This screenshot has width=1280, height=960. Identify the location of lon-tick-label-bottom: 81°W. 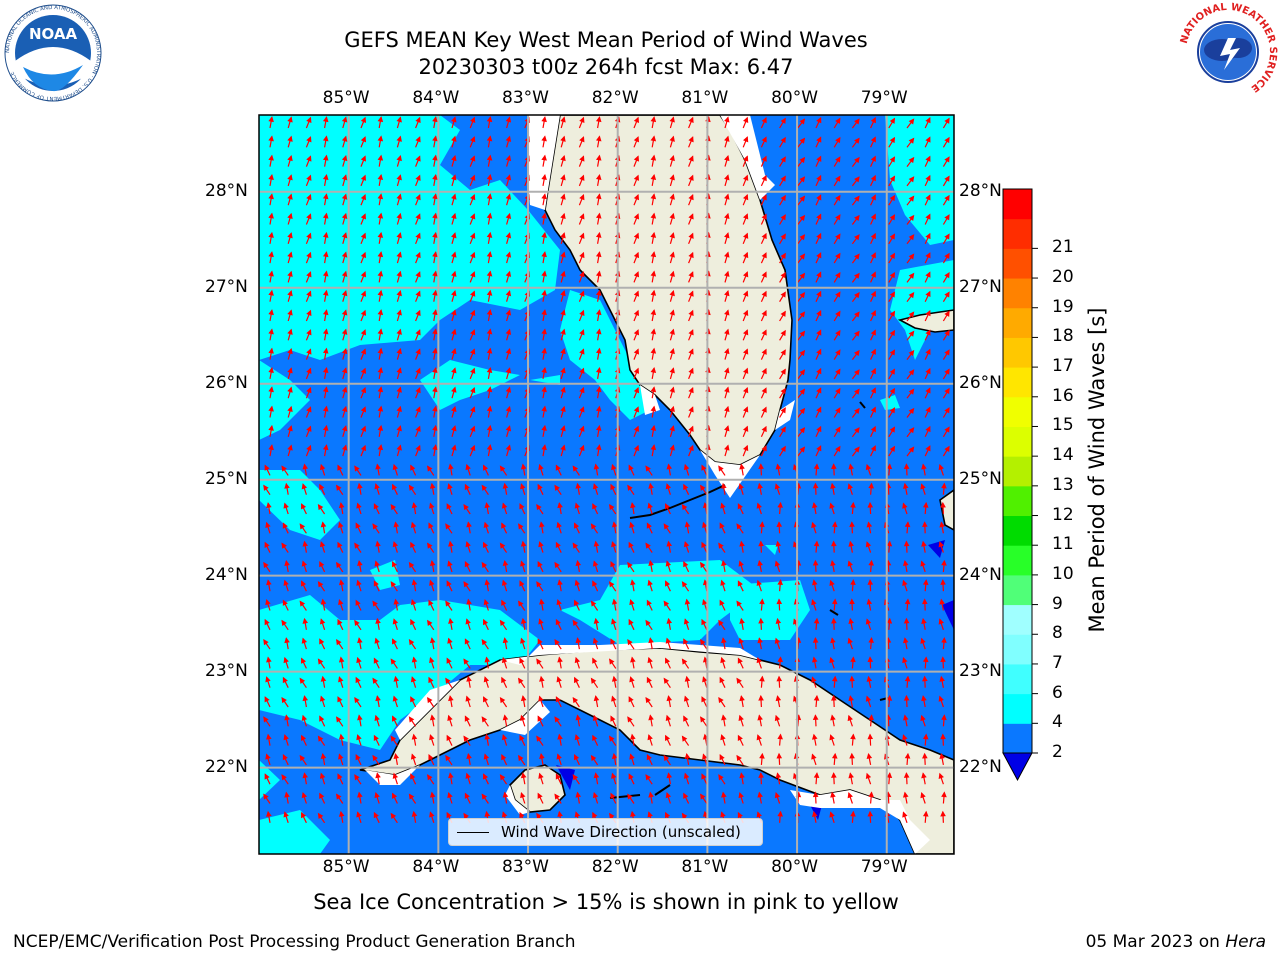
(705, 867).